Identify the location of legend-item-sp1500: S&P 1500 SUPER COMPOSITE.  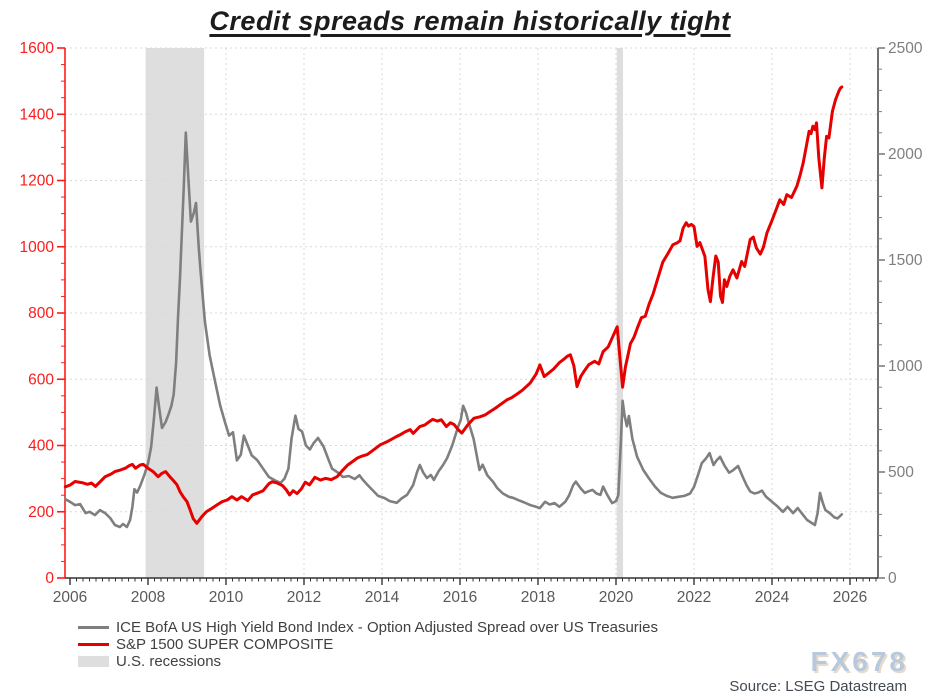
(368, 644).